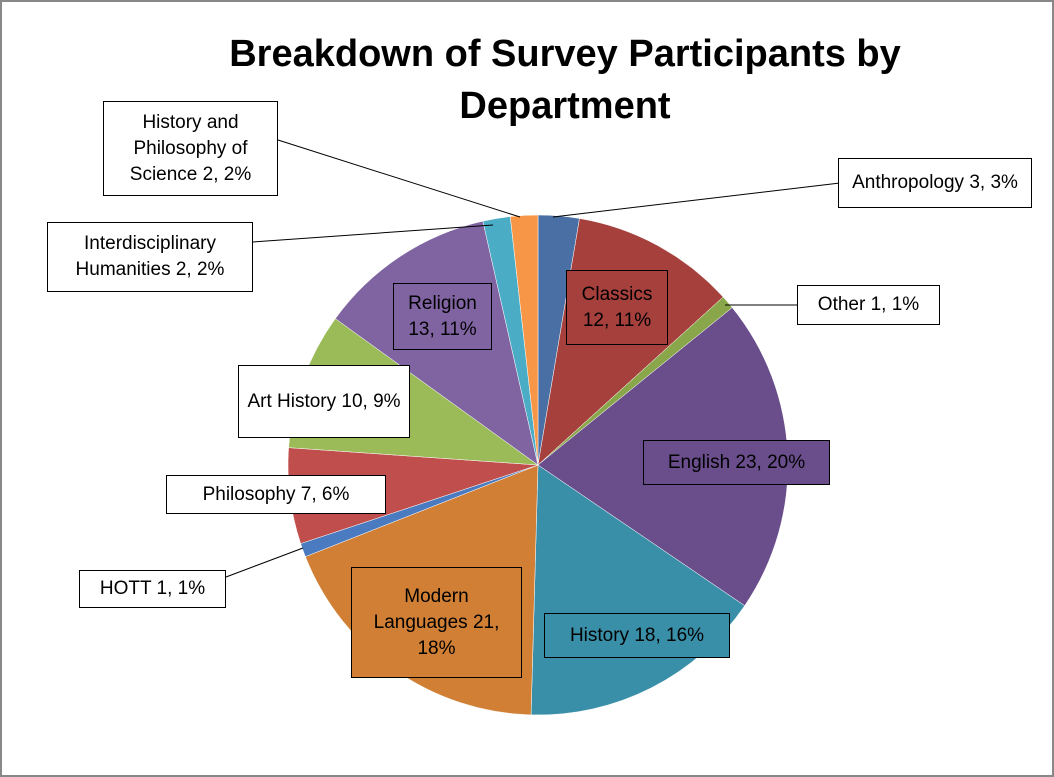 The image size is (1054, 777). Describe the element at coordinates (324, 401) in the screenshot. I see `data-label: Art History 10, 9%` at that location.